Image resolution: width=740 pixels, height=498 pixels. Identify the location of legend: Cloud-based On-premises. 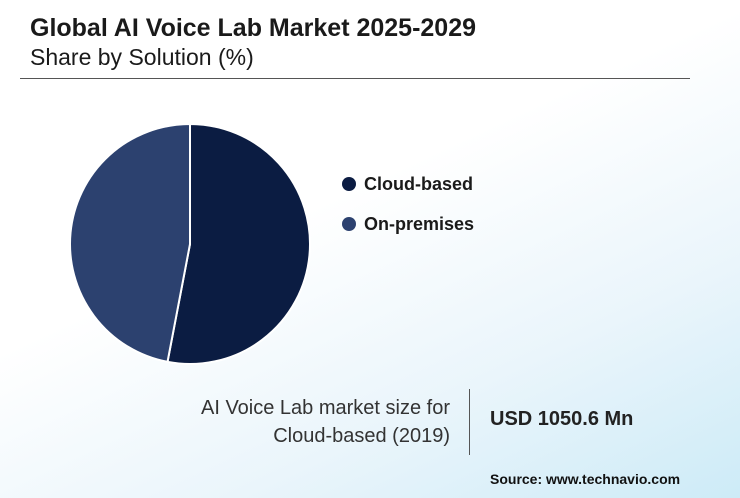
(408, 214).